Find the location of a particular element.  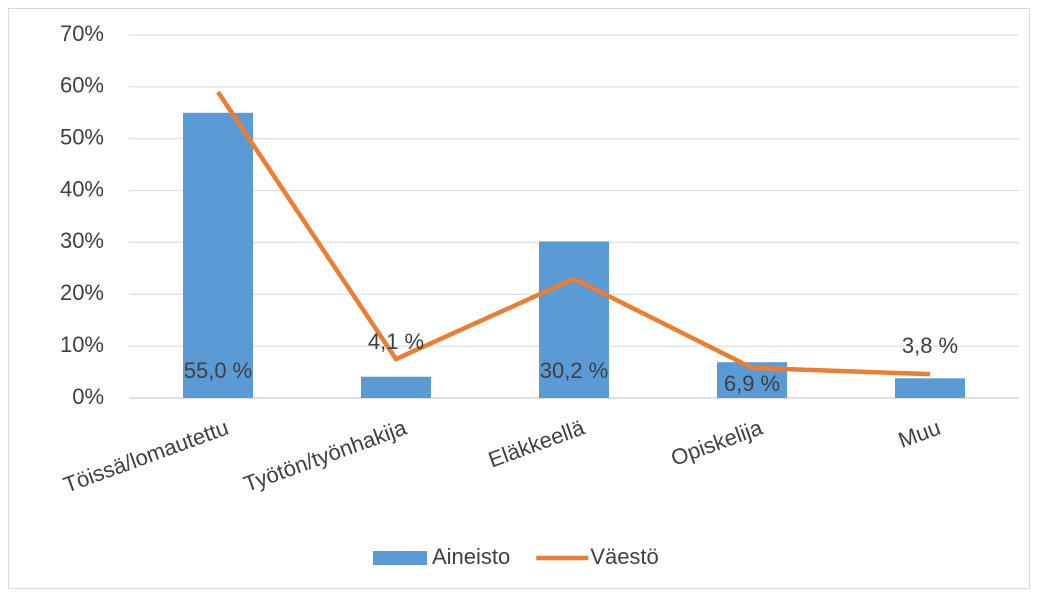

y-tick-label: 20% is located at coordinates (82, 292).